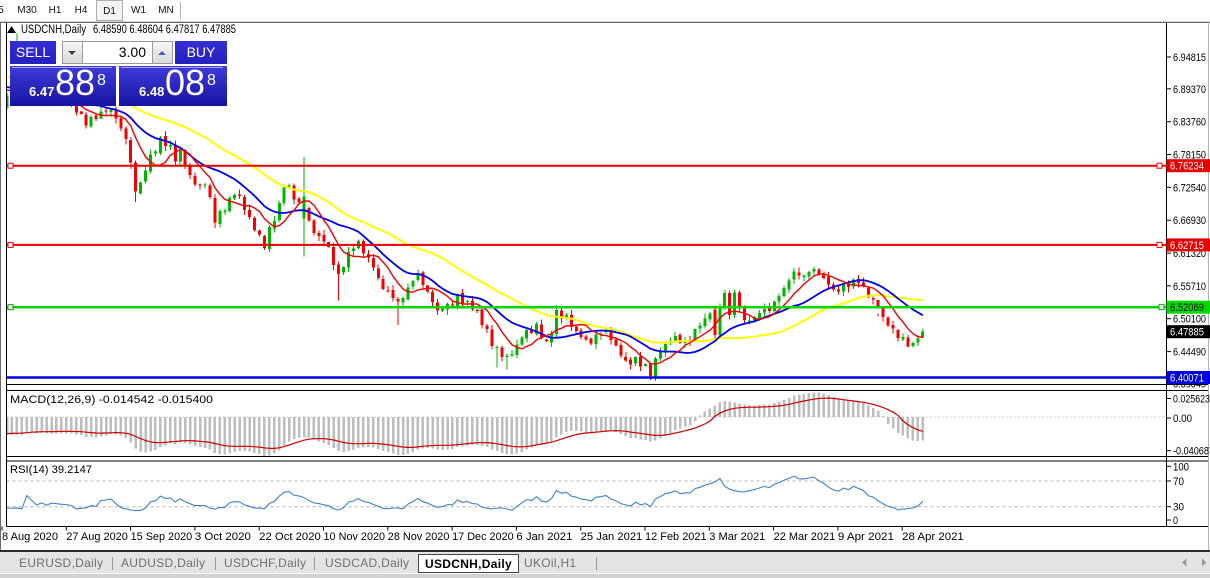 Image resolution: width=1210 pixels, height=578 pixels. I want to click on svg-text: 6.50100, so click(1189, 320).